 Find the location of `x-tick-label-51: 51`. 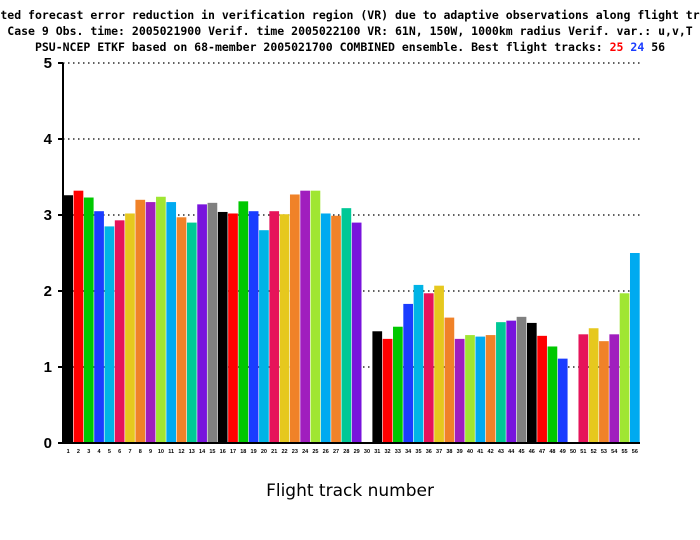

x-tick-label-51: 51 is located at coordinates (583, 452).